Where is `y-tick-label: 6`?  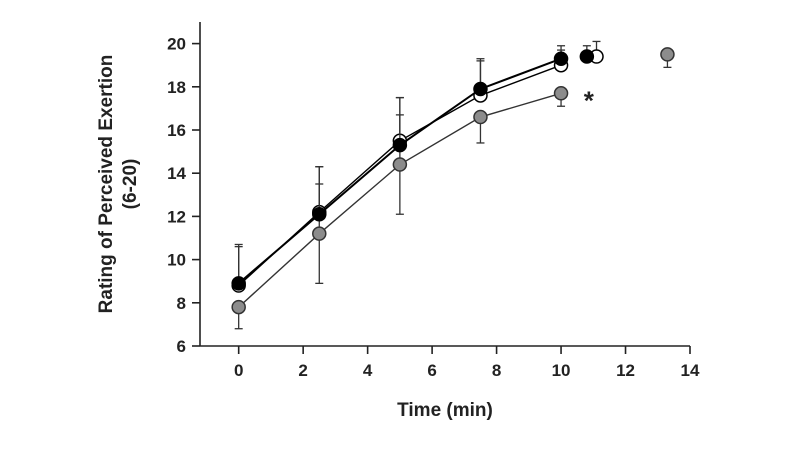
y-tick-label: 6 is located at coordinates (181, 346).